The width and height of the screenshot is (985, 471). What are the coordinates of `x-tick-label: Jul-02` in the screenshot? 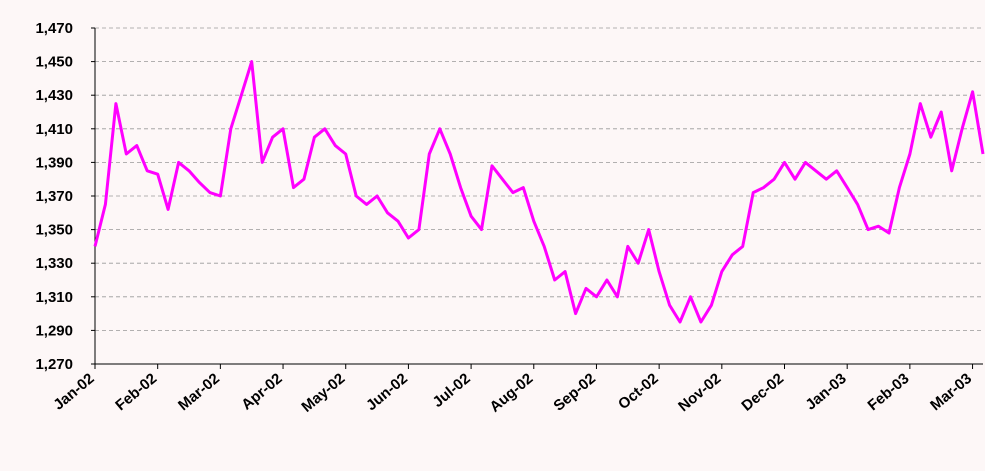 It's located at (452, 390).